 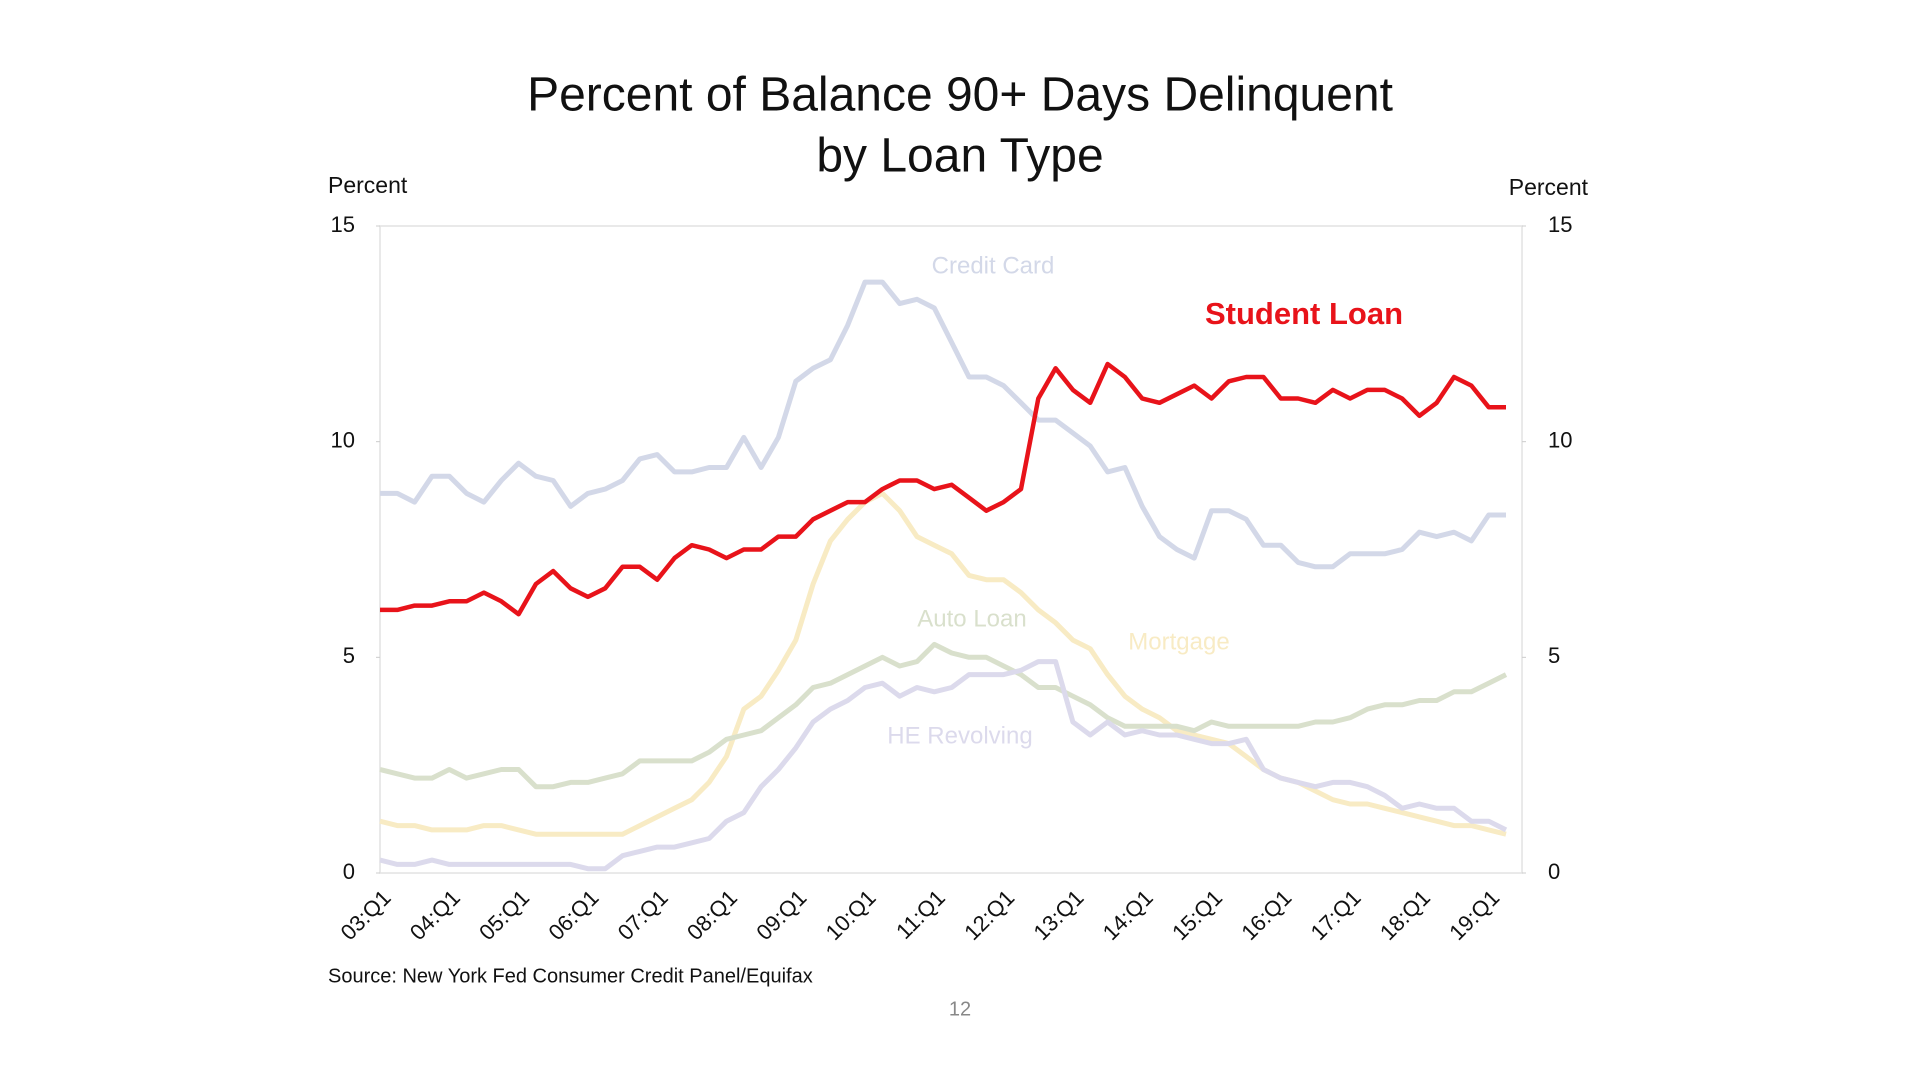 What do you see at coordinates (971, 618) in the screenshot?
I see `series-label: Auto Loan` at bounding box center [971, 618].